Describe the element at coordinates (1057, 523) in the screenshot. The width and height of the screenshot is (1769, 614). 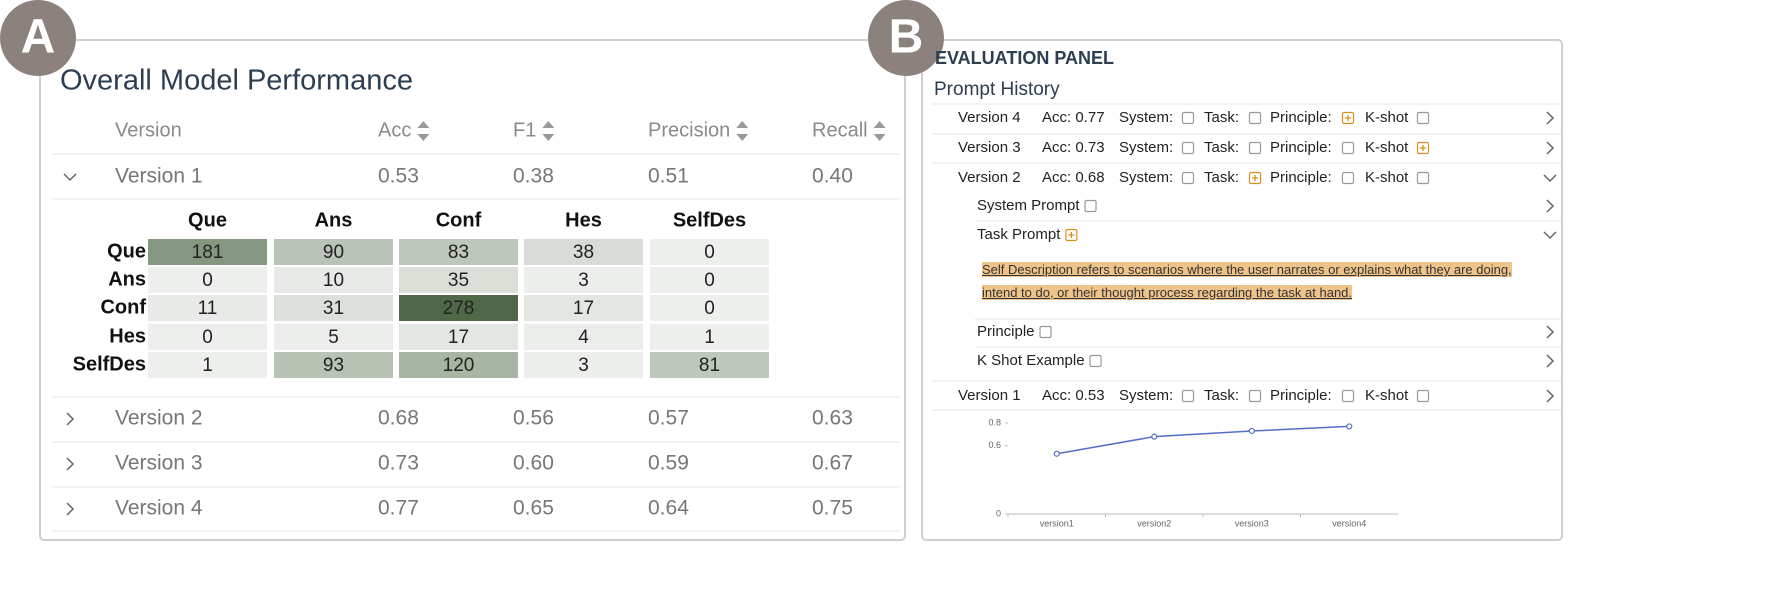
I see `x-tick-label: version1` at that location.